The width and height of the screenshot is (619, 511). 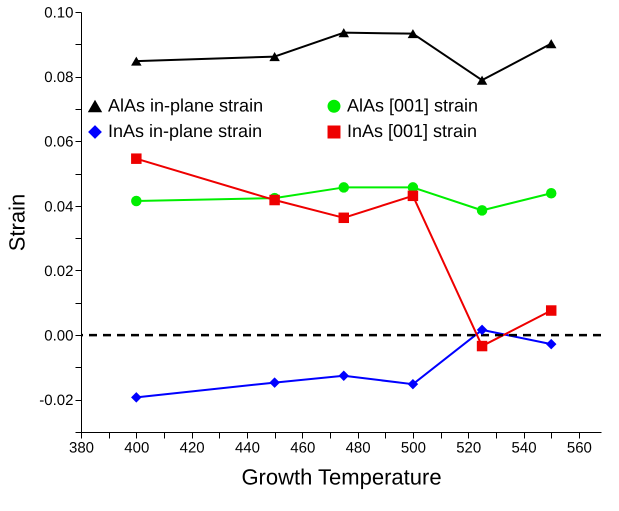 I want to click on y-tick-label: -0.02, so click(x=56, y=401).